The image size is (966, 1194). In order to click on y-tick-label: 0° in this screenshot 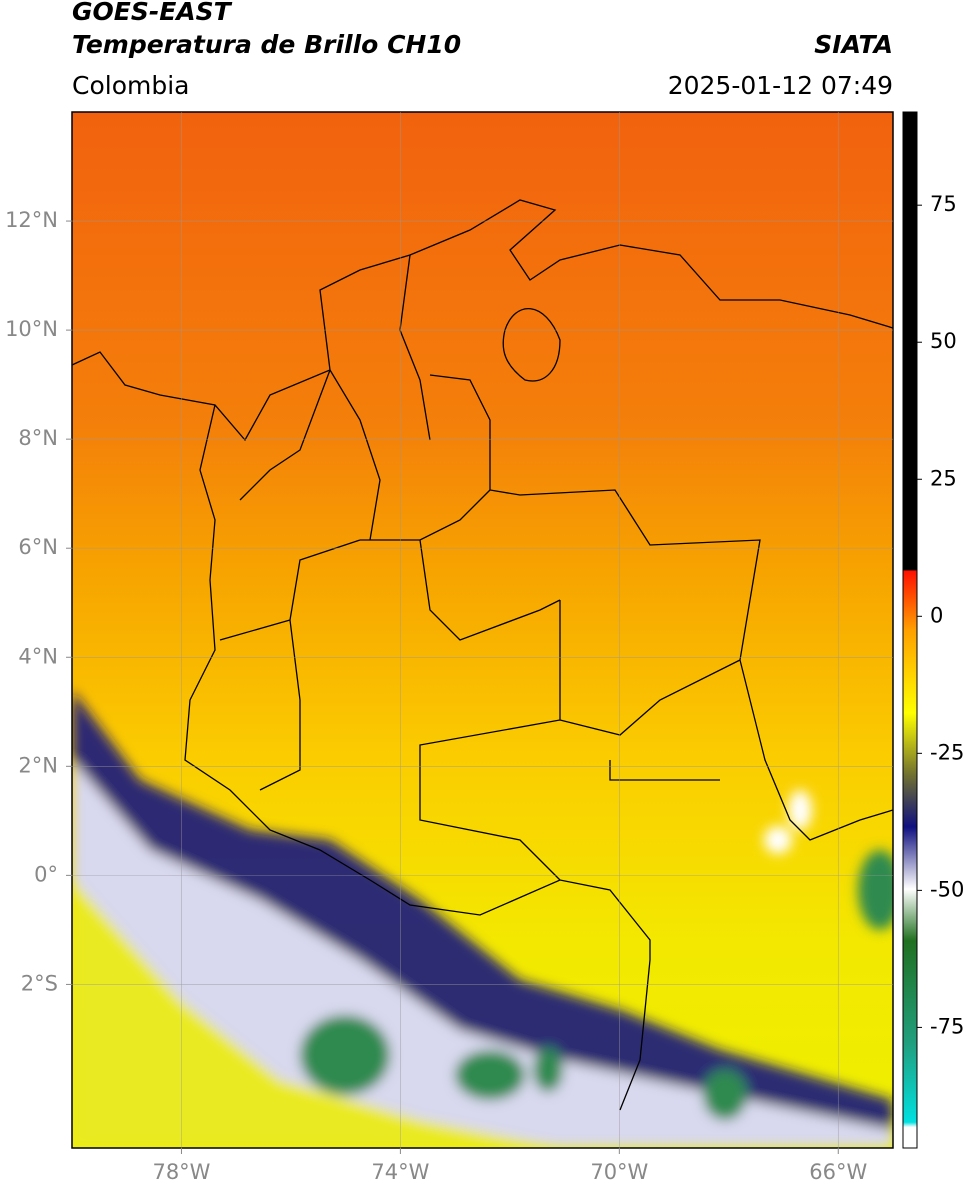, I will do `click(46, 874)`.